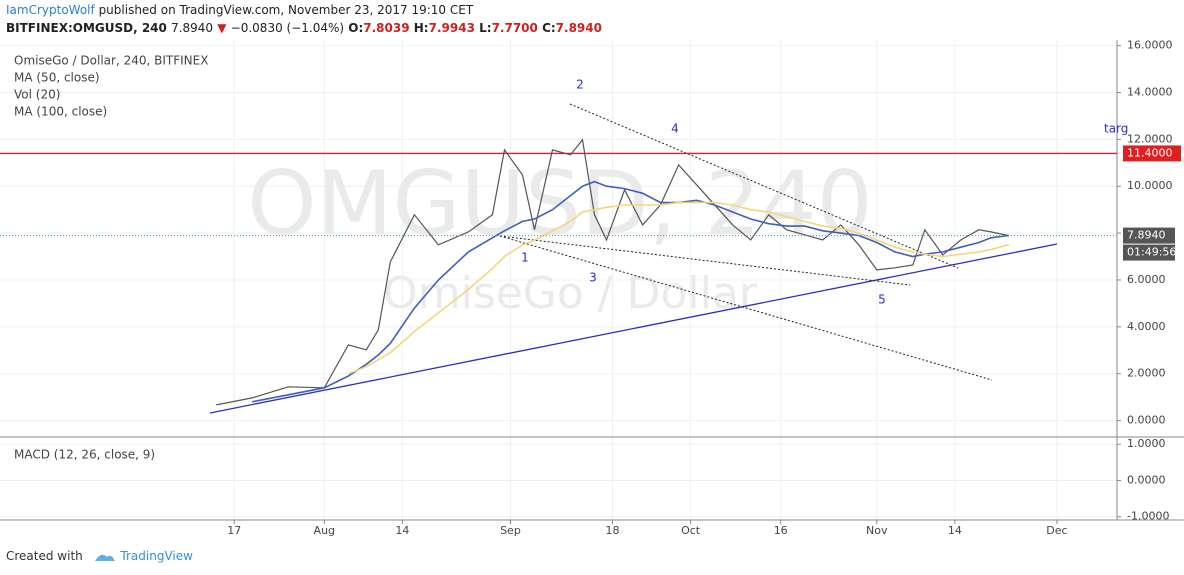 Image resolution: width=1184 pixels, height=575 pixels. Describe the element at coordinates (877, 530) in the screenshot. I see `x-tick-label: Nov` at that location.